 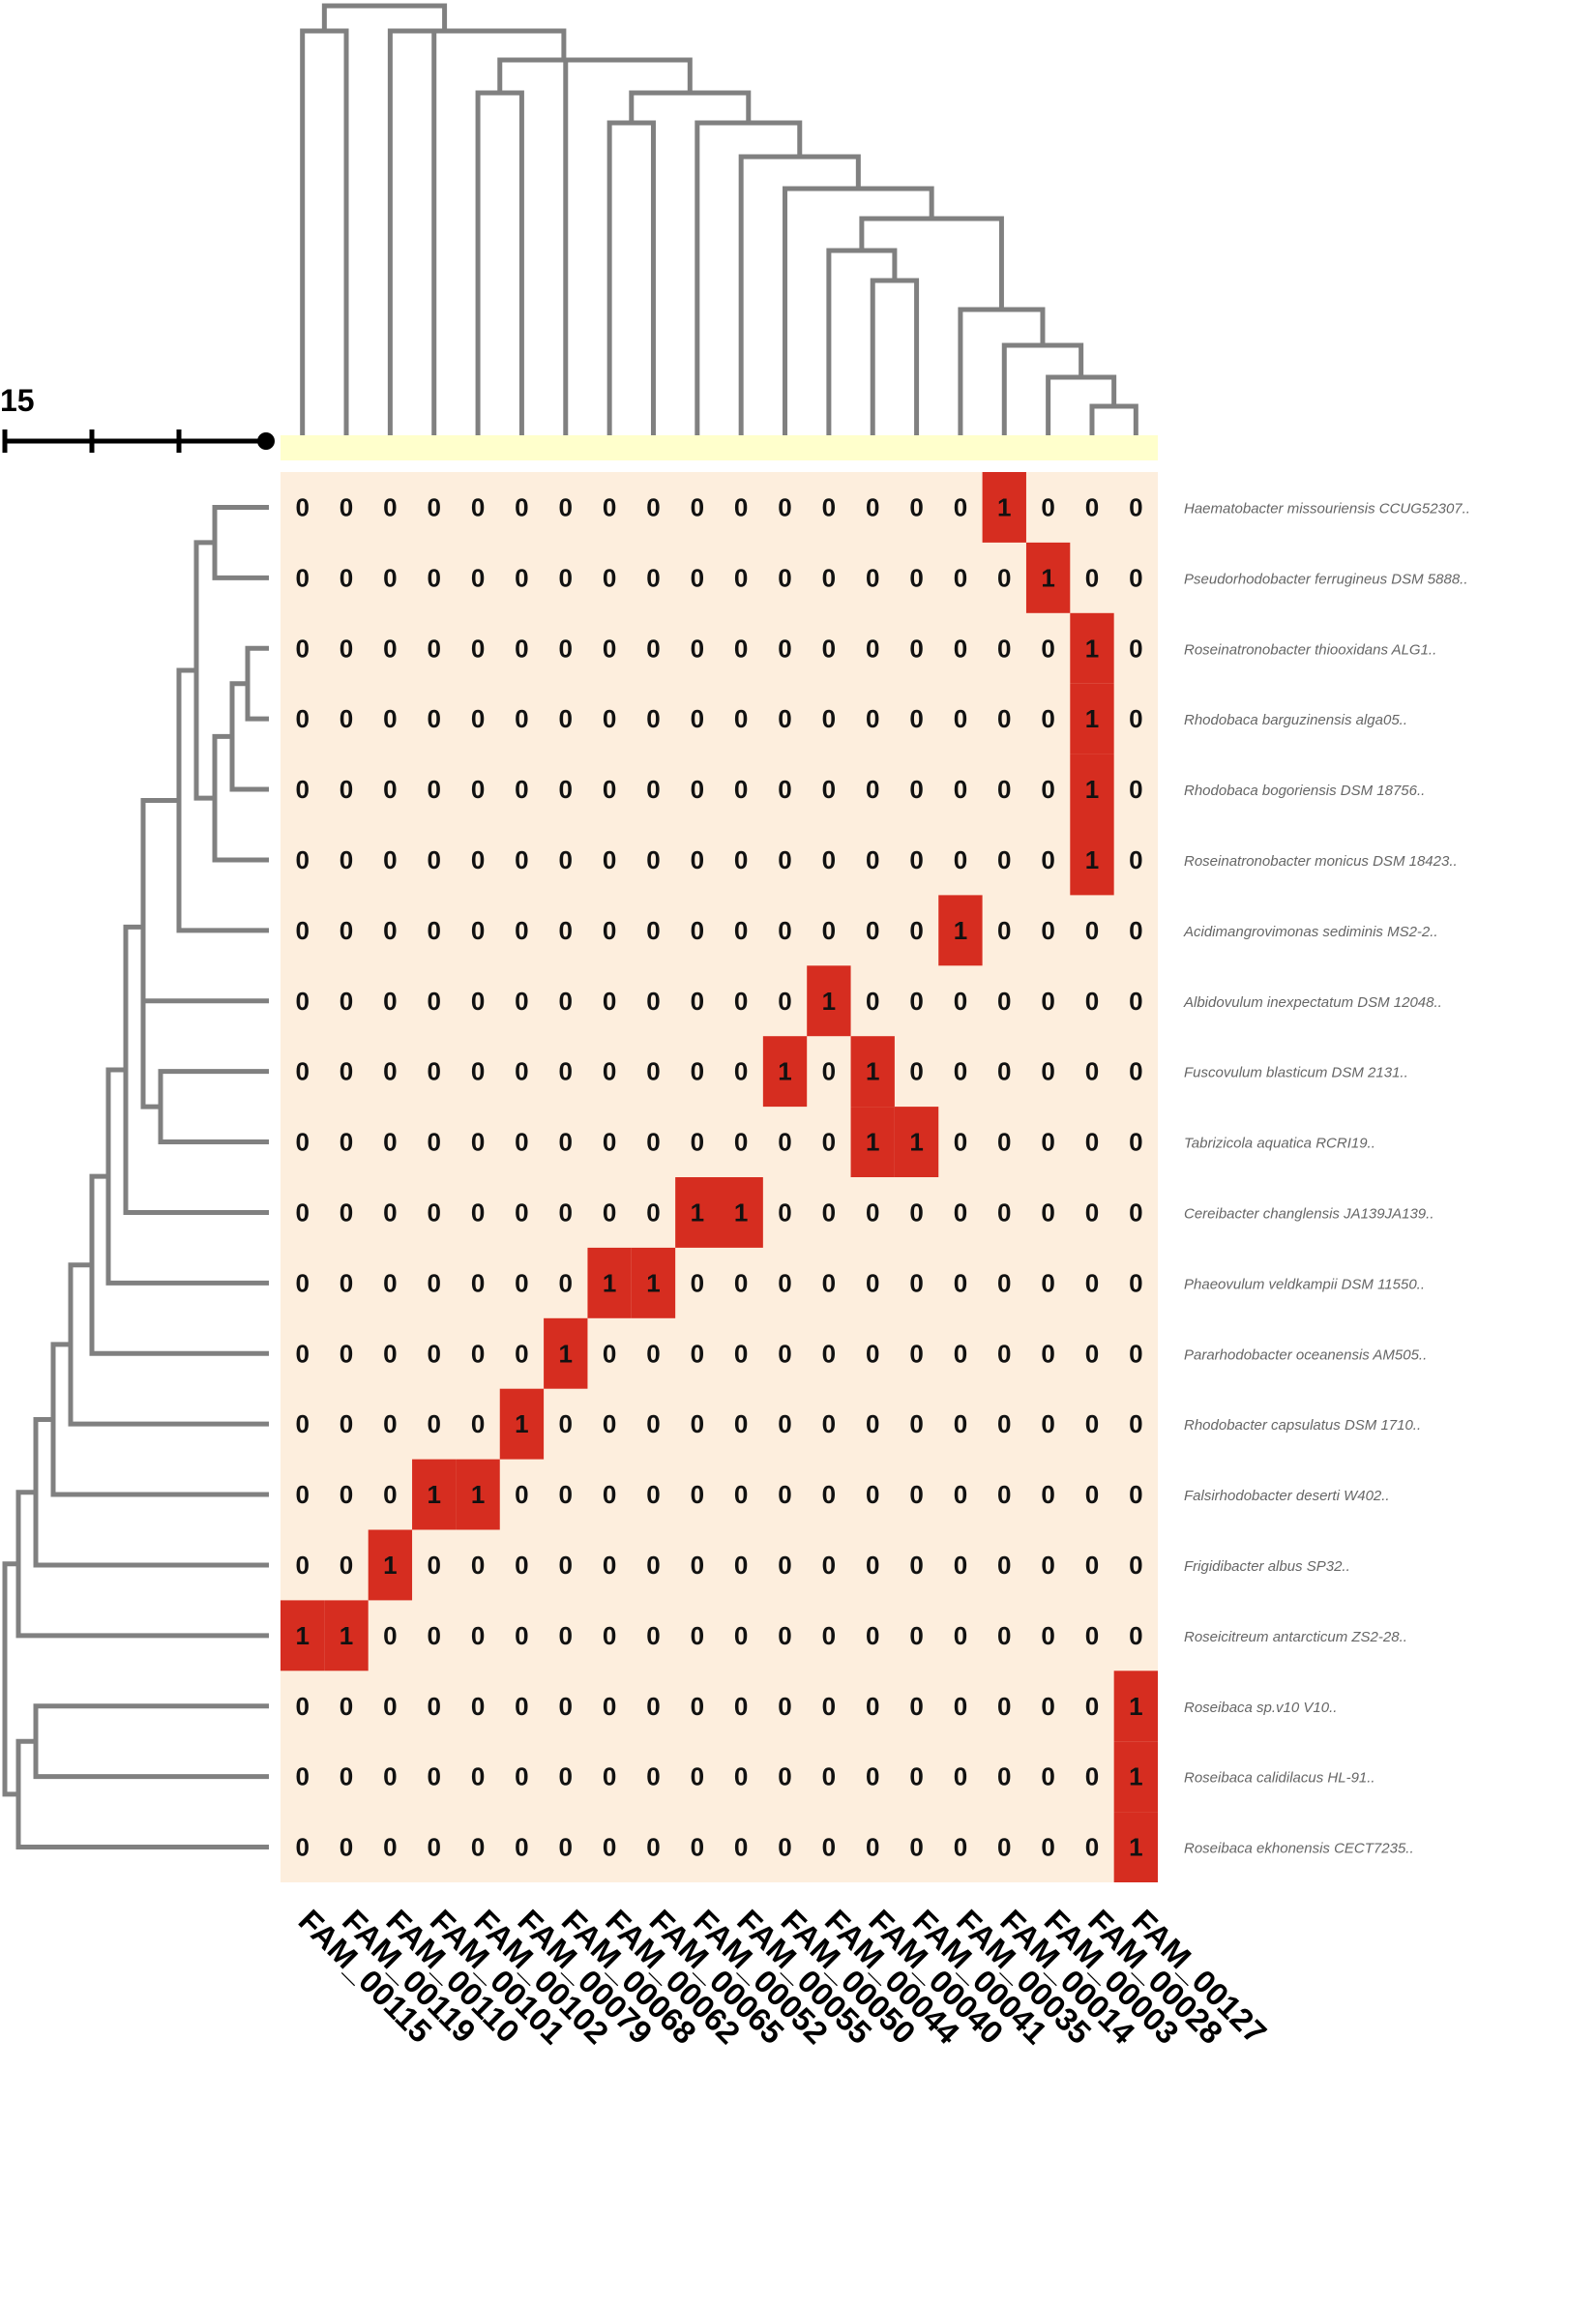 I want to click on row-dendrogram, so click(x=137, y=1177).